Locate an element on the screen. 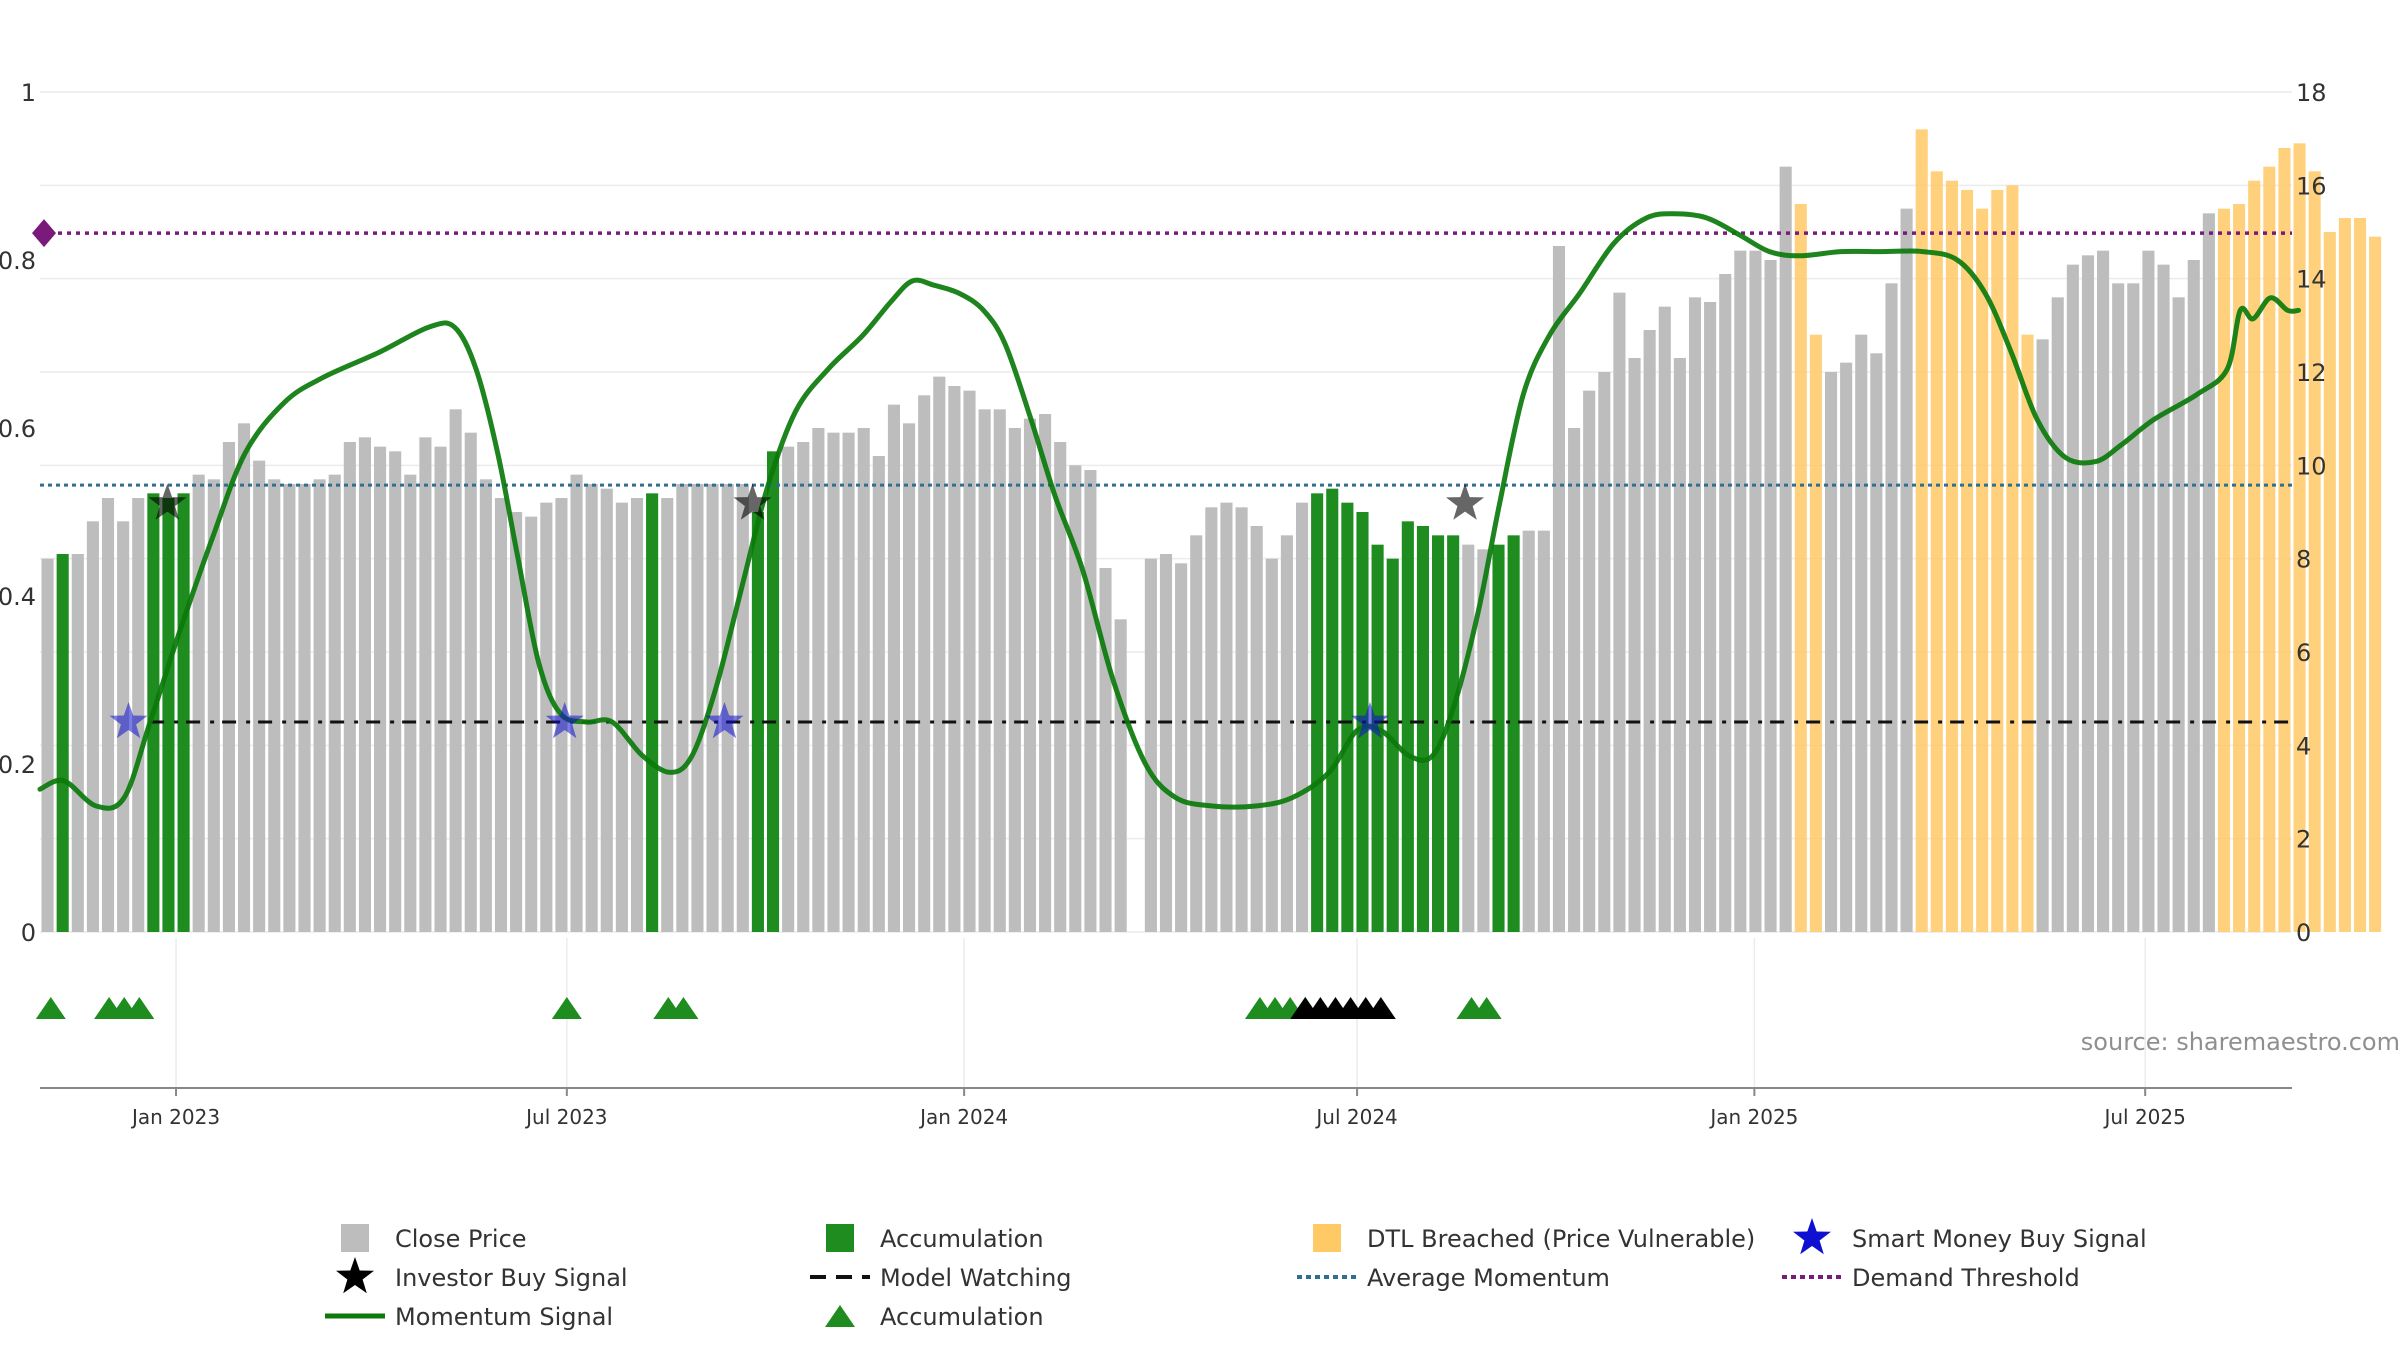 The height and width of the screenshot is (1350, 2400). legend-item: Average Momentum is located at coordinates (1453, 1278).